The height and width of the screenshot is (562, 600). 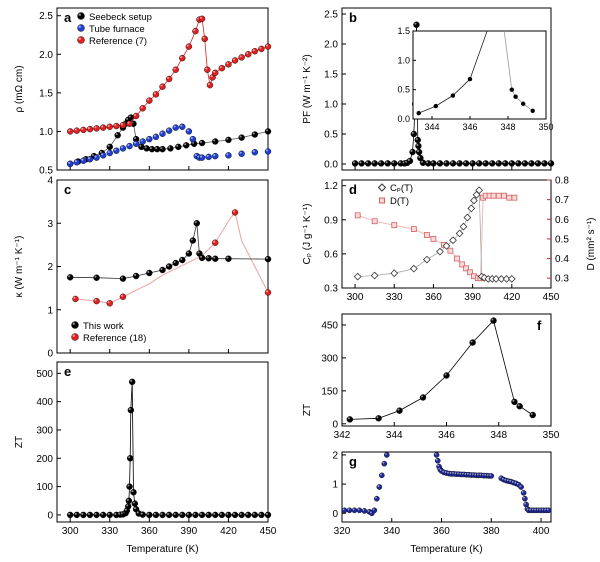 I want to click on x-tick-label: 380, so click(x=491, y=531).